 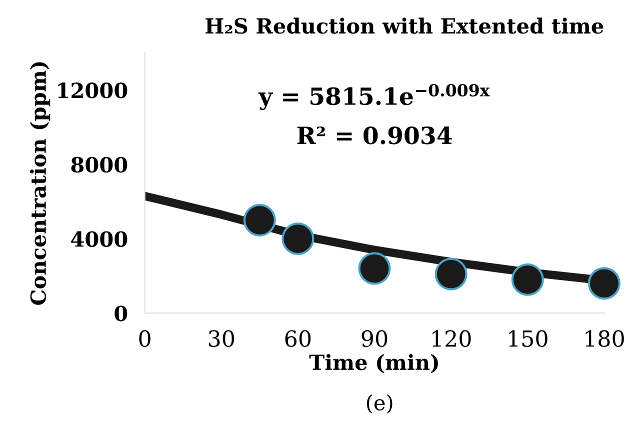 I want to click on y-tick-label: 12000, so click(x=93, y=90).